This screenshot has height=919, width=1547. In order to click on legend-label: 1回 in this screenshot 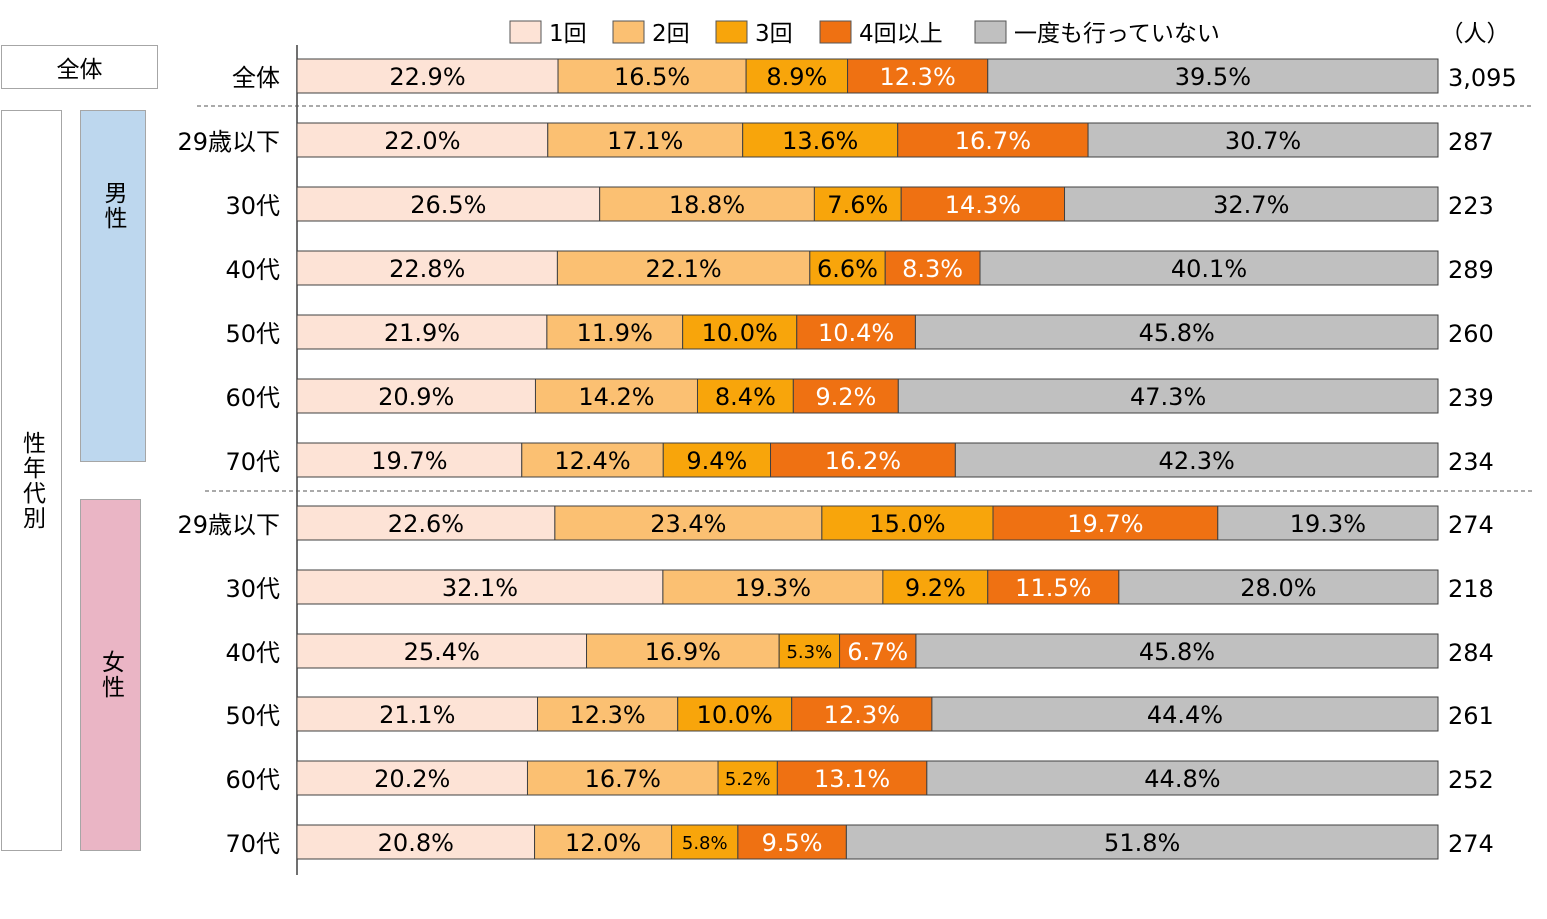, I will do `click(568, 34)`.